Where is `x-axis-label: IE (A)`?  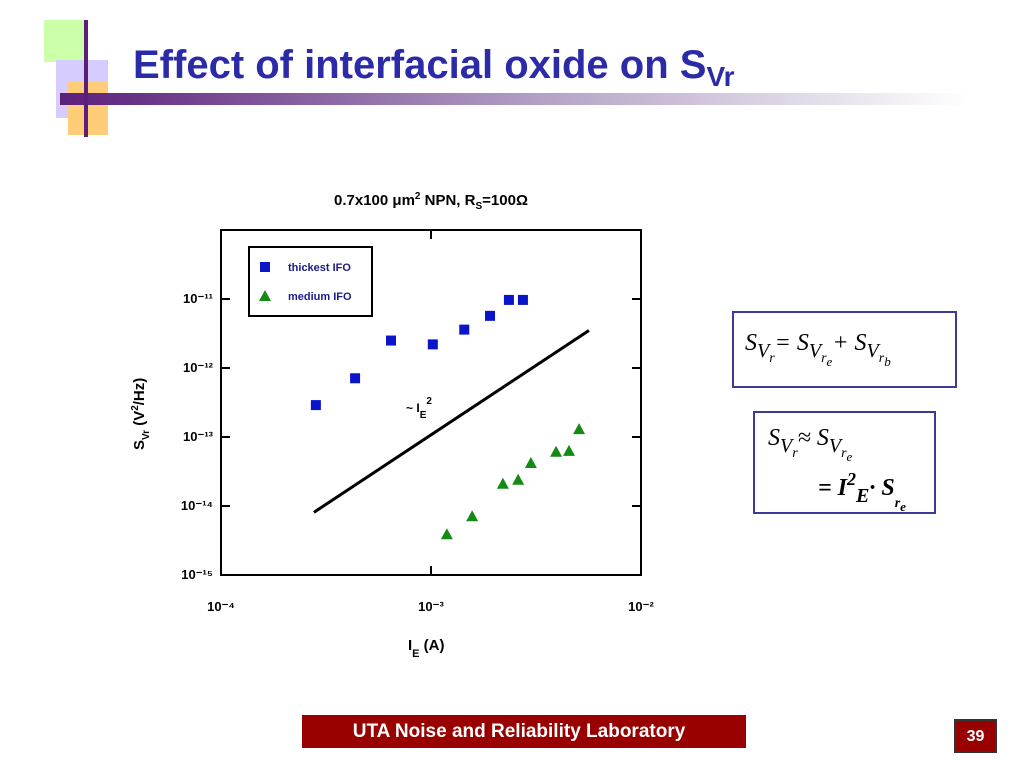 x-axis-label: IE (A) is located at coordinates (426, 648).